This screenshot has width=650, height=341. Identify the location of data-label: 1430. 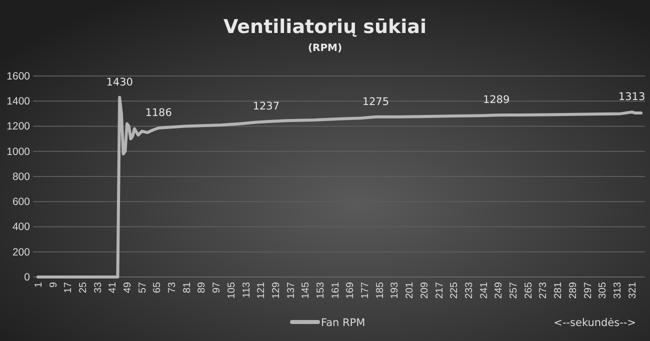
(119, 82).